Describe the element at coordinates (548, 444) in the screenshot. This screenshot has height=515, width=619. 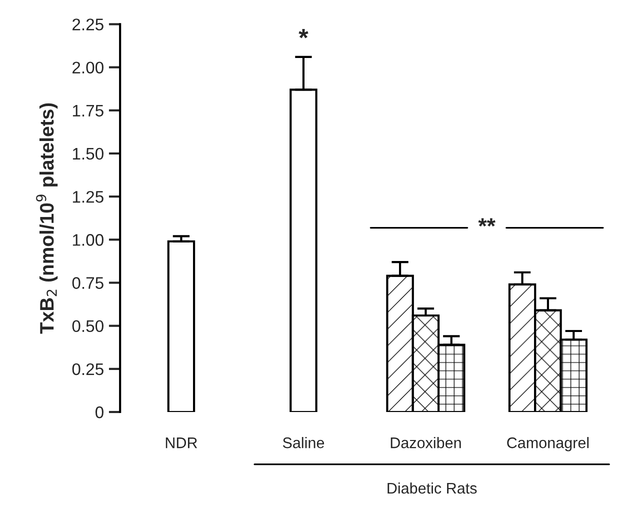
I see `x-tick-label: Camonagrel` at that location.